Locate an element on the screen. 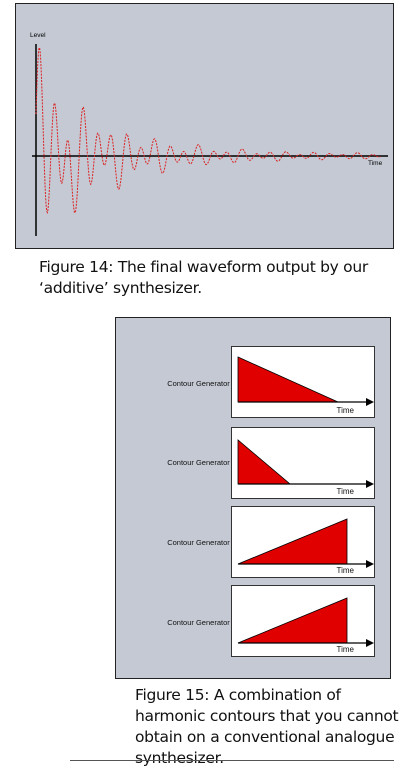 The height and width of the screenshot is (769, 406). contour-panel-4: Time is located at coordinates (303, 621).